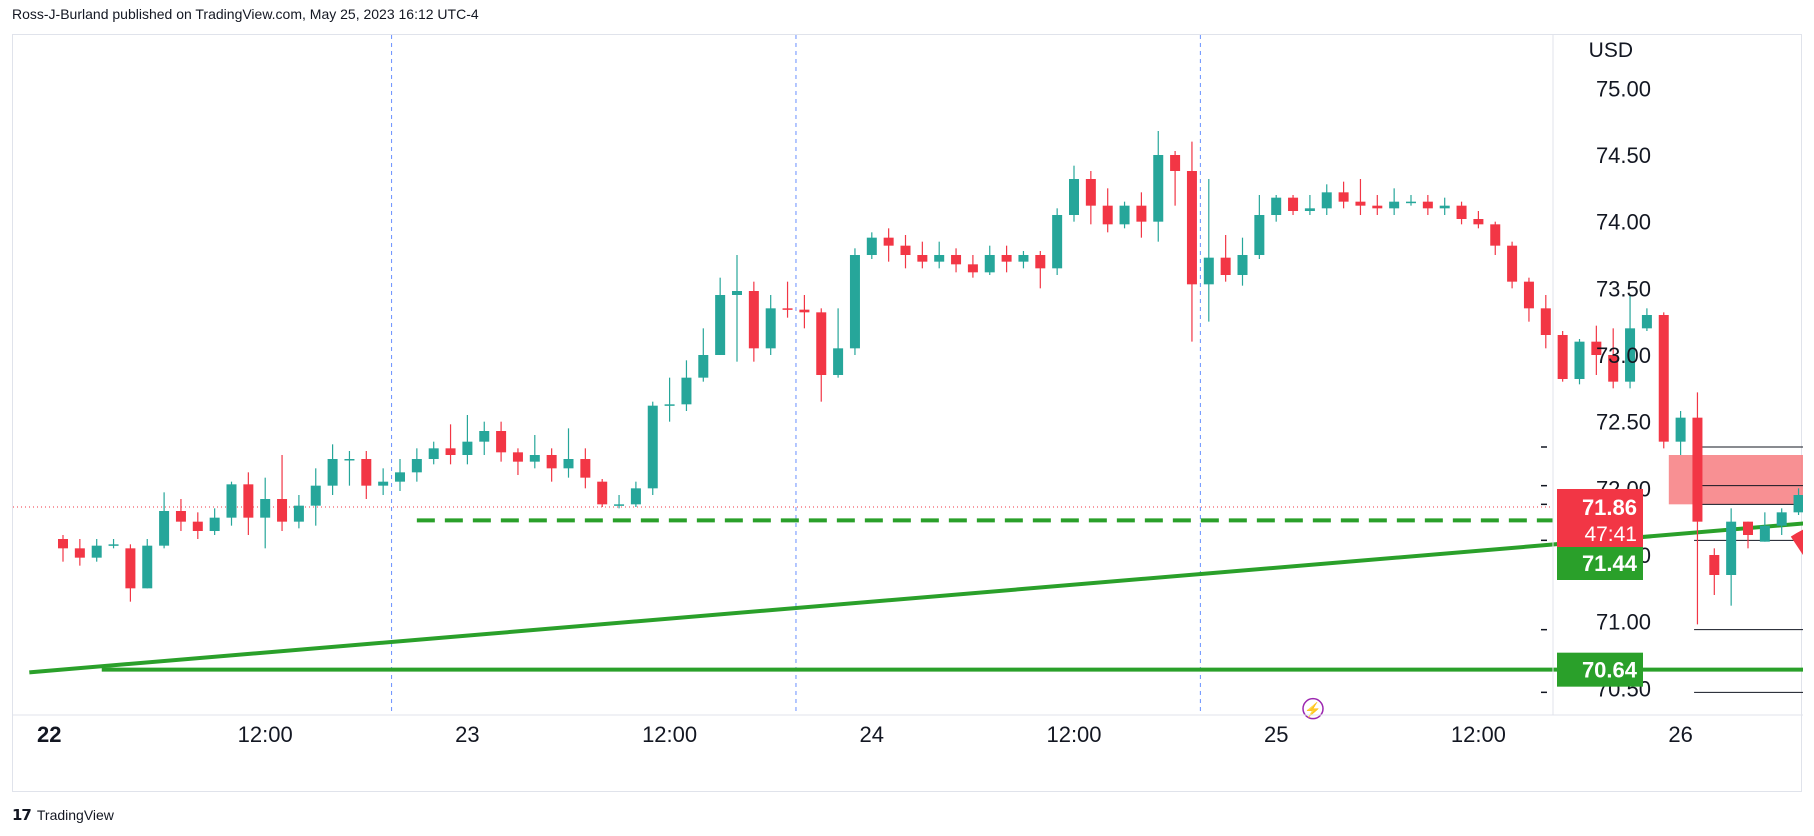  I want to click on y-tick-label: 74.50, so click(1623, 155).